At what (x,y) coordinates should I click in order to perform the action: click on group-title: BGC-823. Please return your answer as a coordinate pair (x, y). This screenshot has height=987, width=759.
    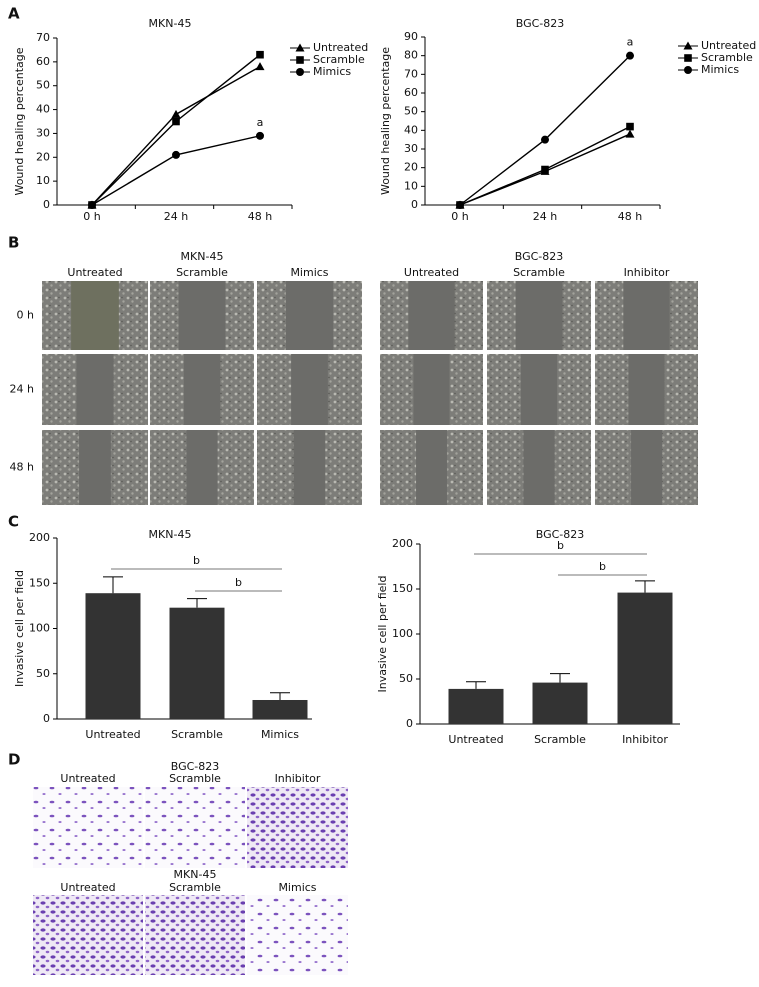
    Looking at the image, I should click on (539, 256).